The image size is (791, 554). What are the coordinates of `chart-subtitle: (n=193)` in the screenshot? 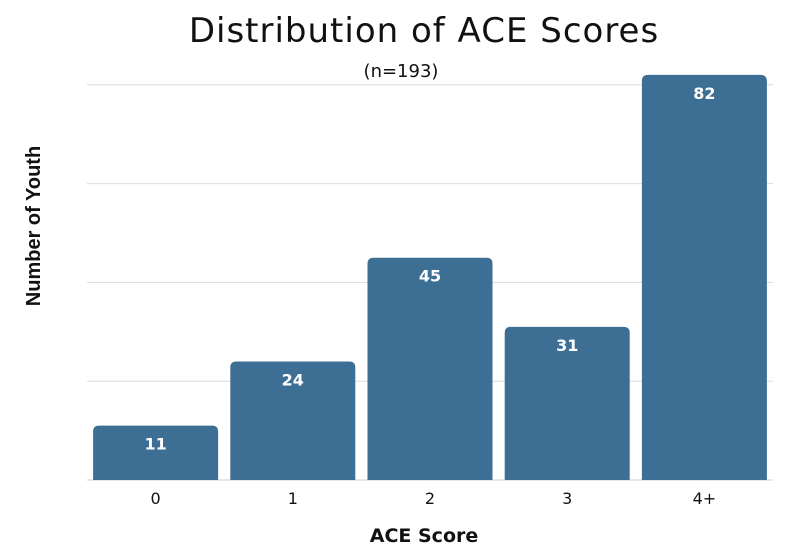 It's located at (401, 71).